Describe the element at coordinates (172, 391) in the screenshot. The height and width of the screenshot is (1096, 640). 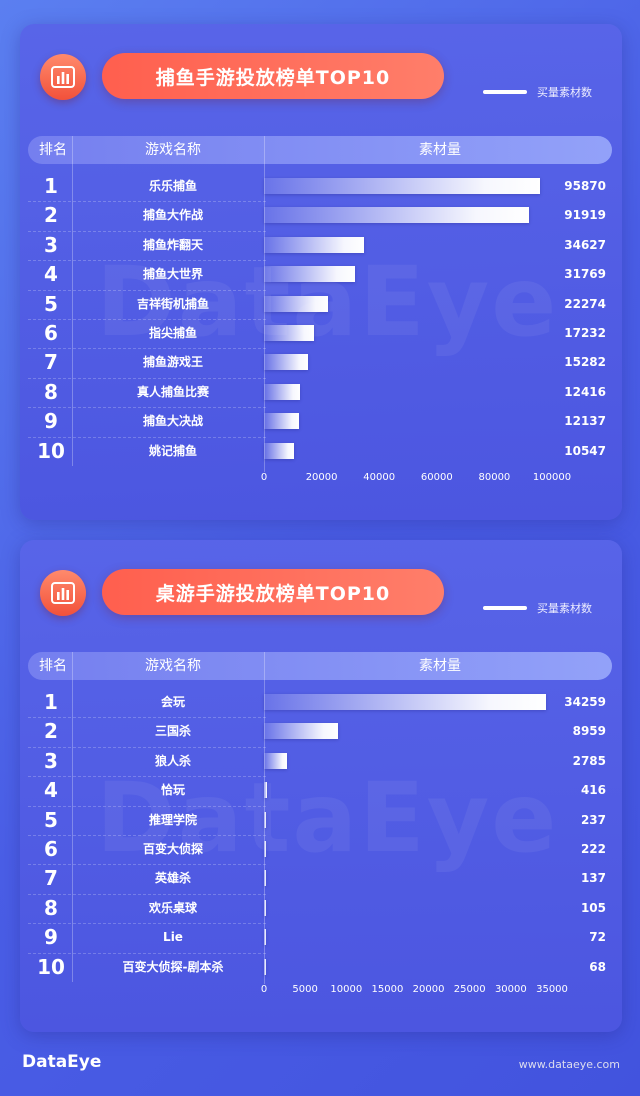
I see `game-name: 真人捕鱼比赛` at that location.